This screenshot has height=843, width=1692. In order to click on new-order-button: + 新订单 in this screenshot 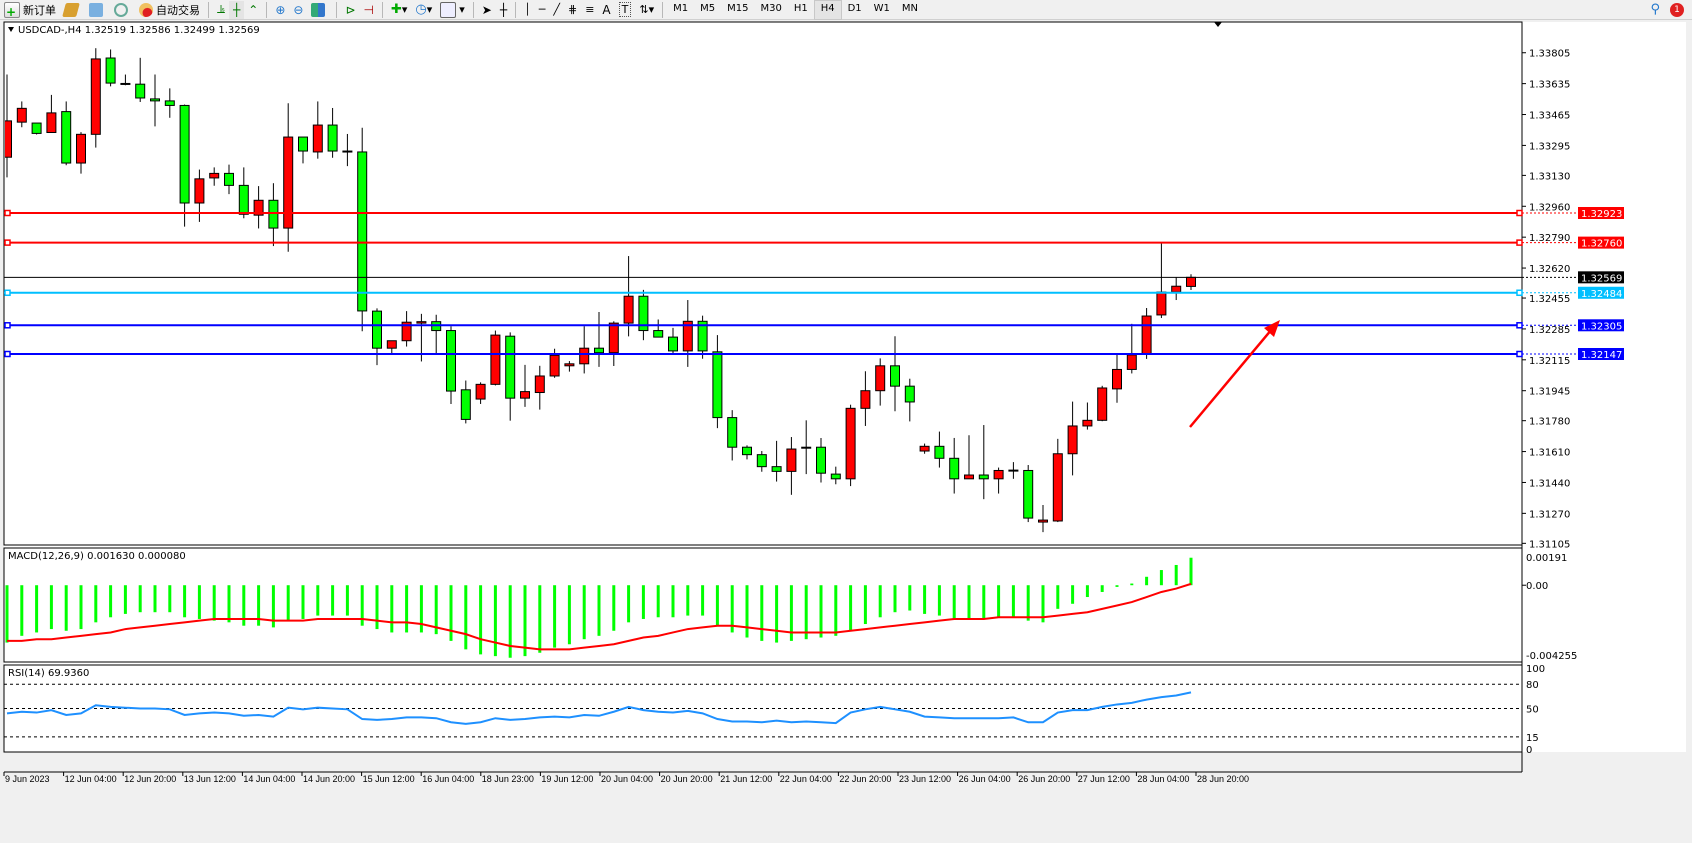, I will do `click(30, 10)`.